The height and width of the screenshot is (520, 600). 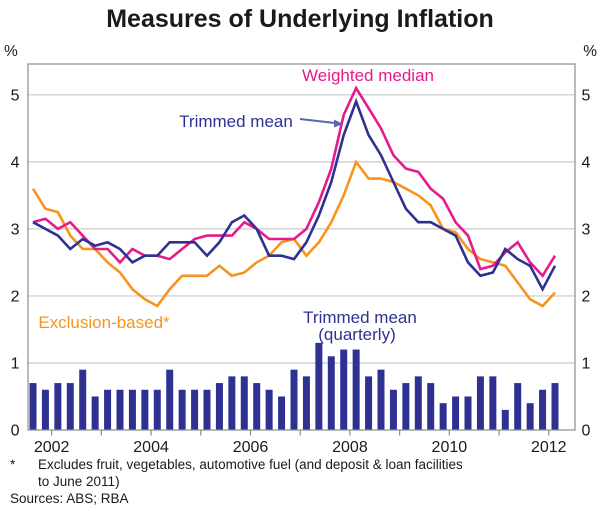 I want to click on footnote-marker: *, so click(x=13, y=464).